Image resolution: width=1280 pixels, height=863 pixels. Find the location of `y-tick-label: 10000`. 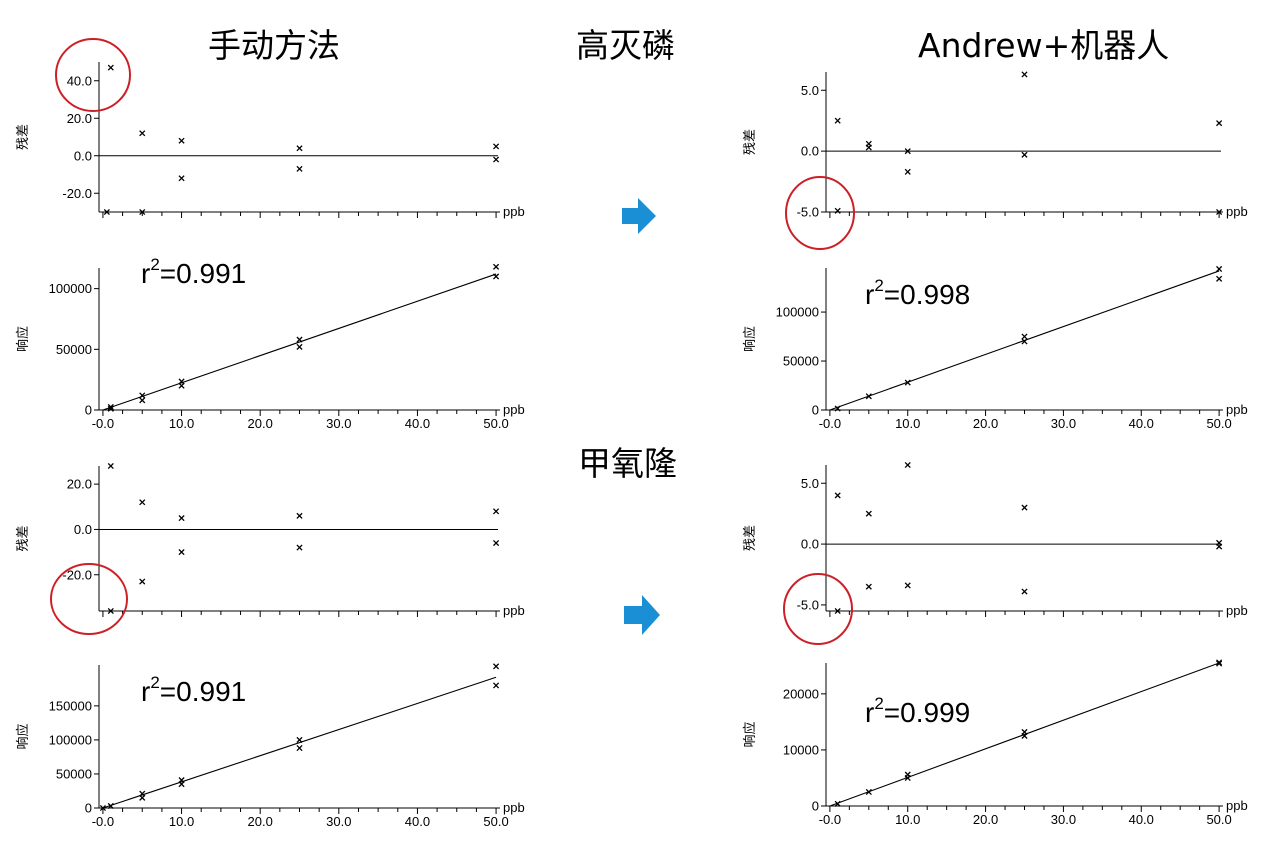

y-tick-label: 10000 is located at coordinates (801, 749).